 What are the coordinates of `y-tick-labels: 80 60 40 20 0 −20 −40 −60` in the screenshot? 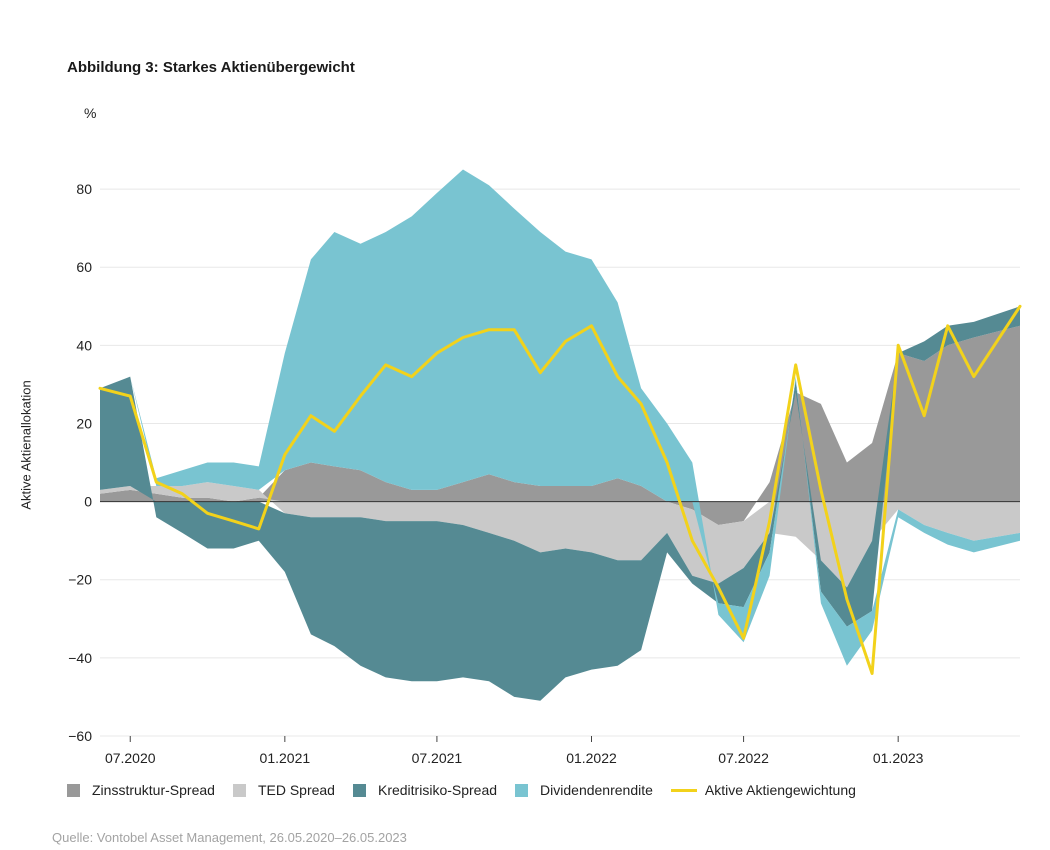 It's located at (80, 462).